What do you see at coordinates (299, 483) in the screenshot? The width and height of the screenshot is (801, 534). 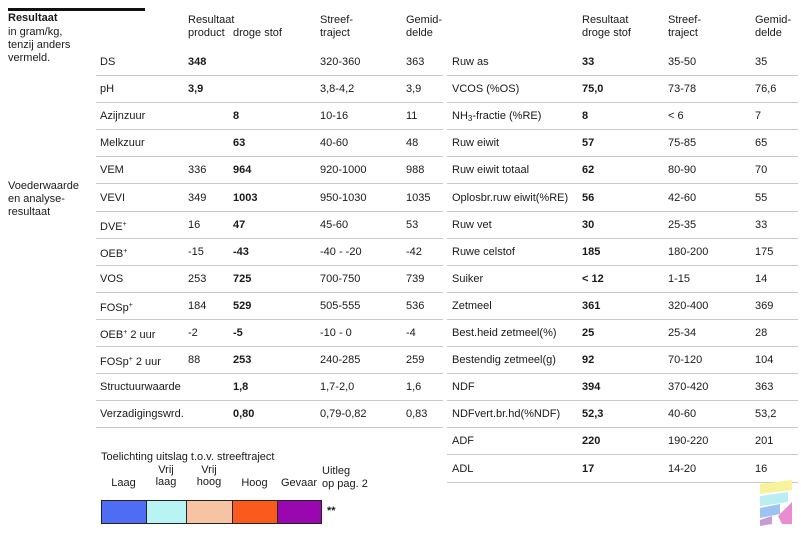 I see `legend-label: Gevaar` at bounding box center [299, 483].